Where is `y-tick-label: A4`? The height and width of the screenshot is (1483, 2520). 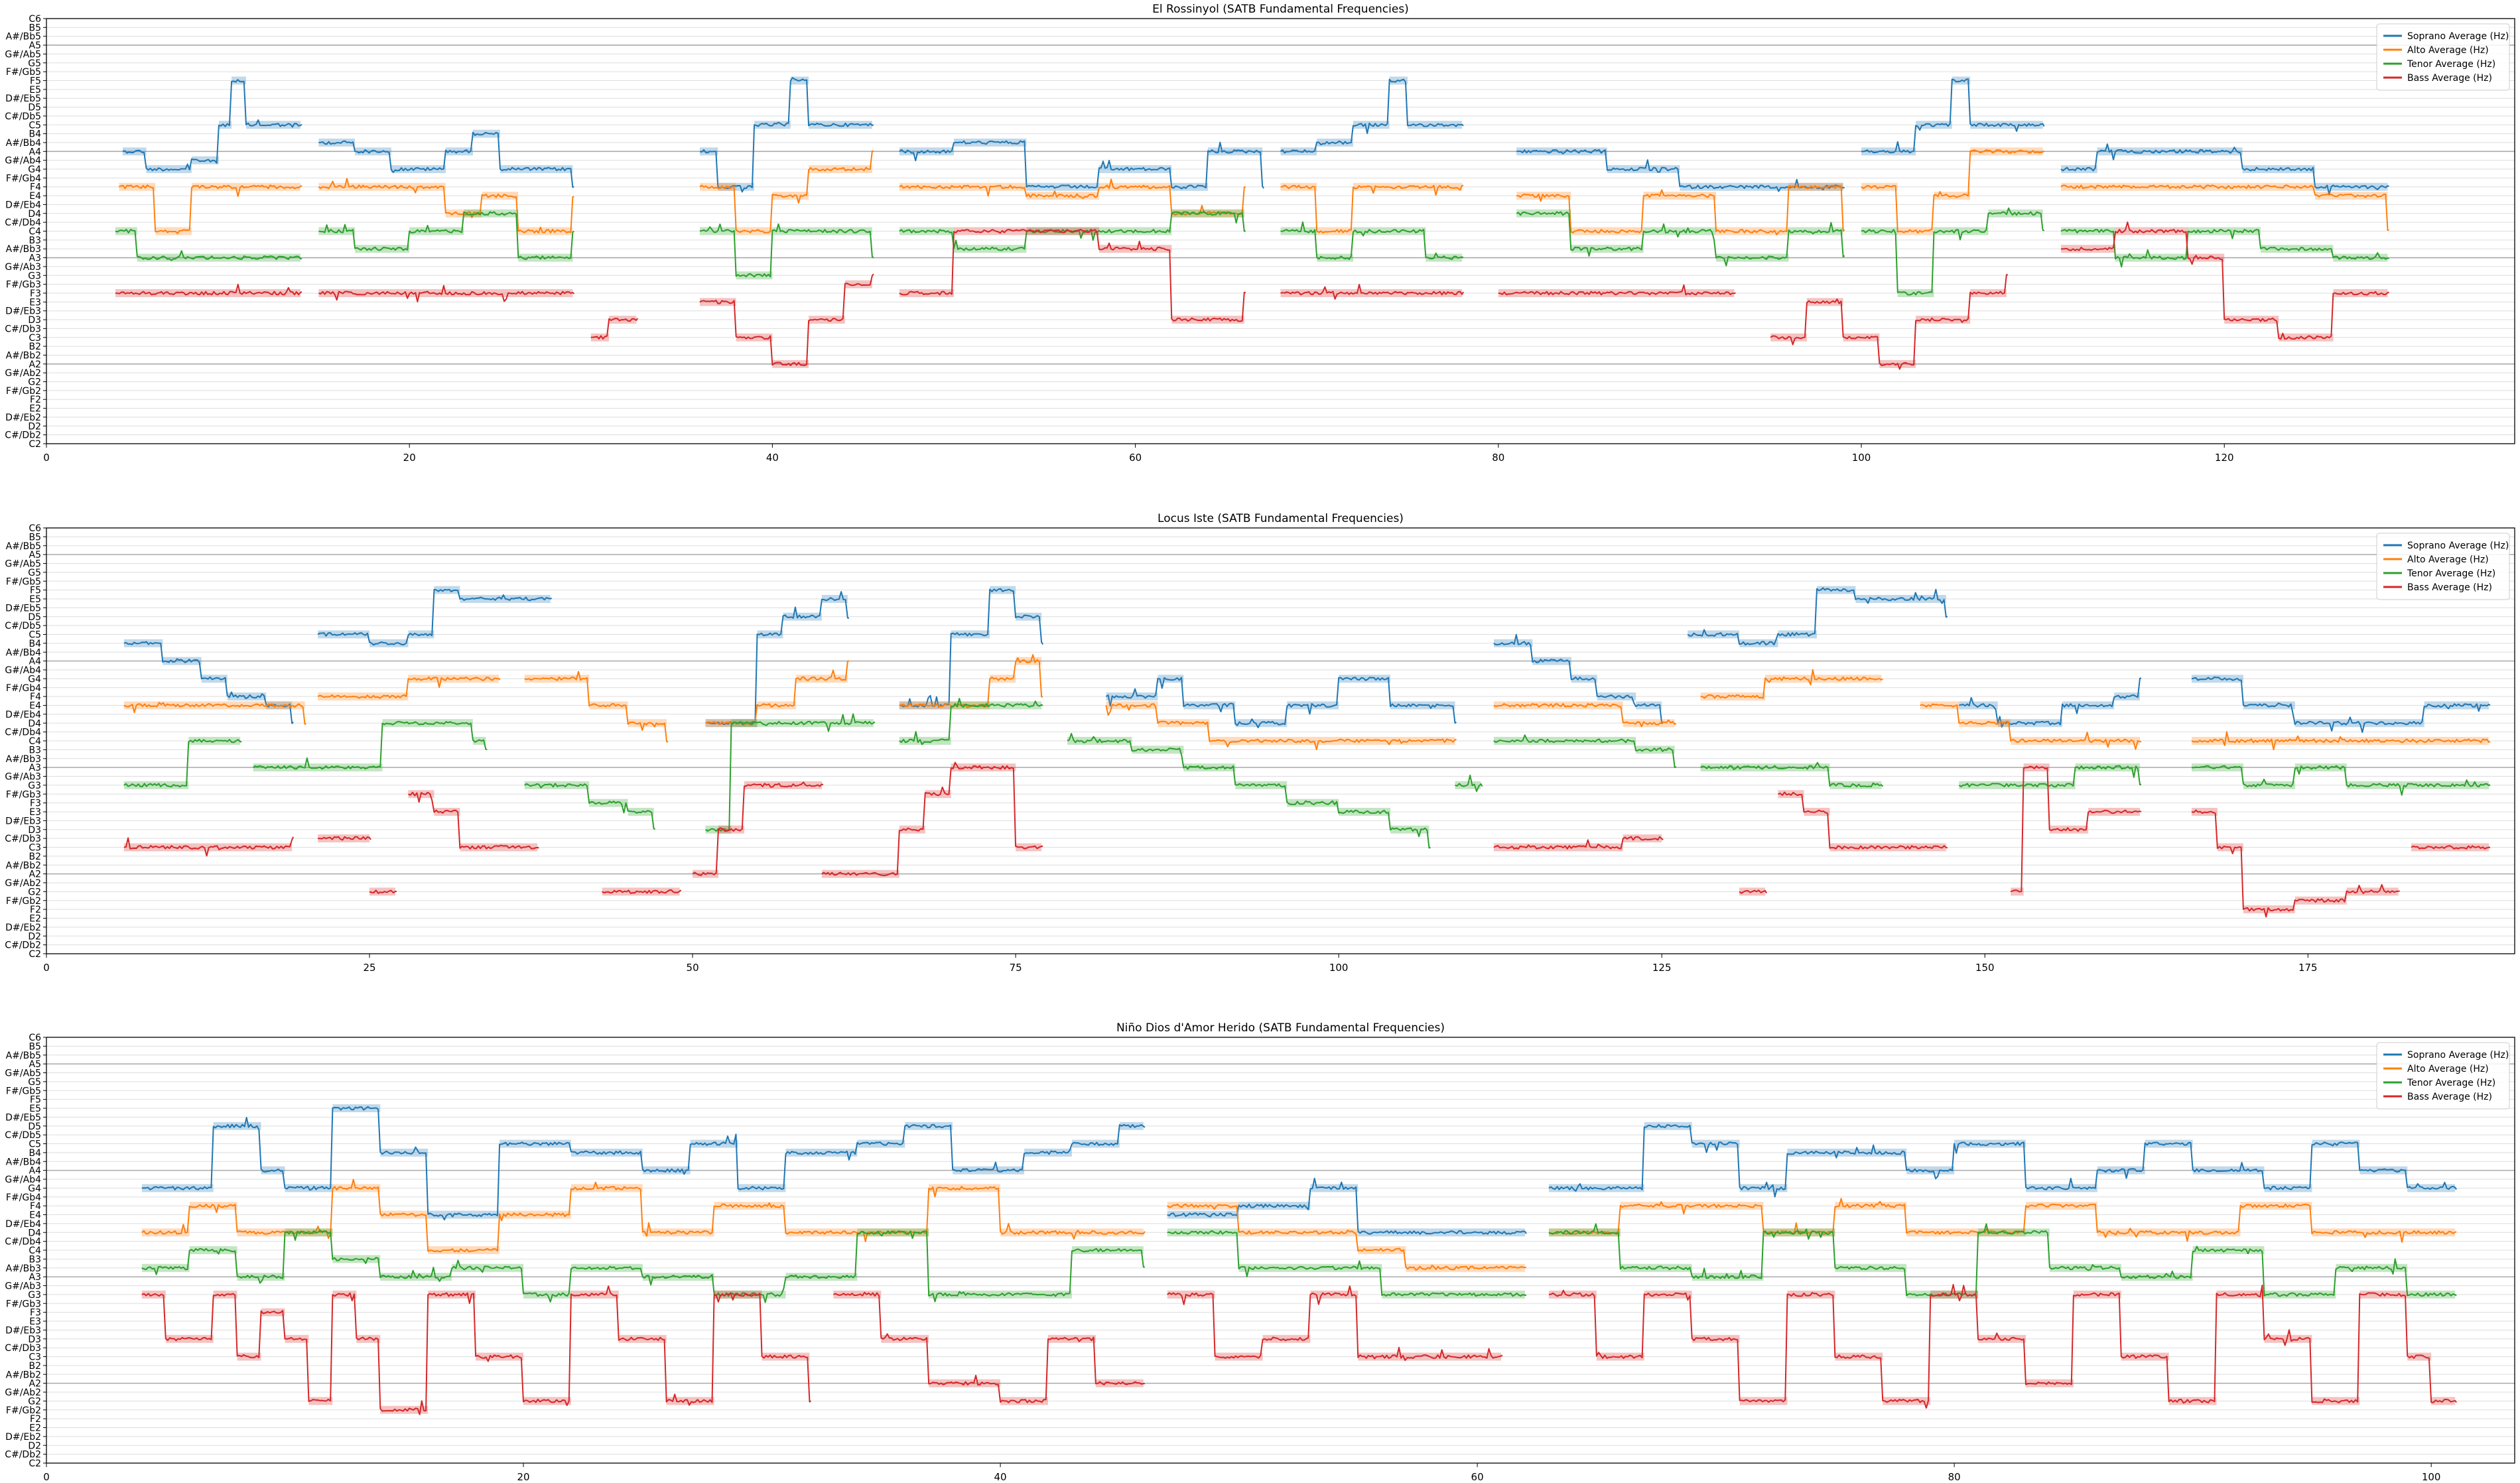 y-tick-label: A4 is located at coordinates (35, 1171).